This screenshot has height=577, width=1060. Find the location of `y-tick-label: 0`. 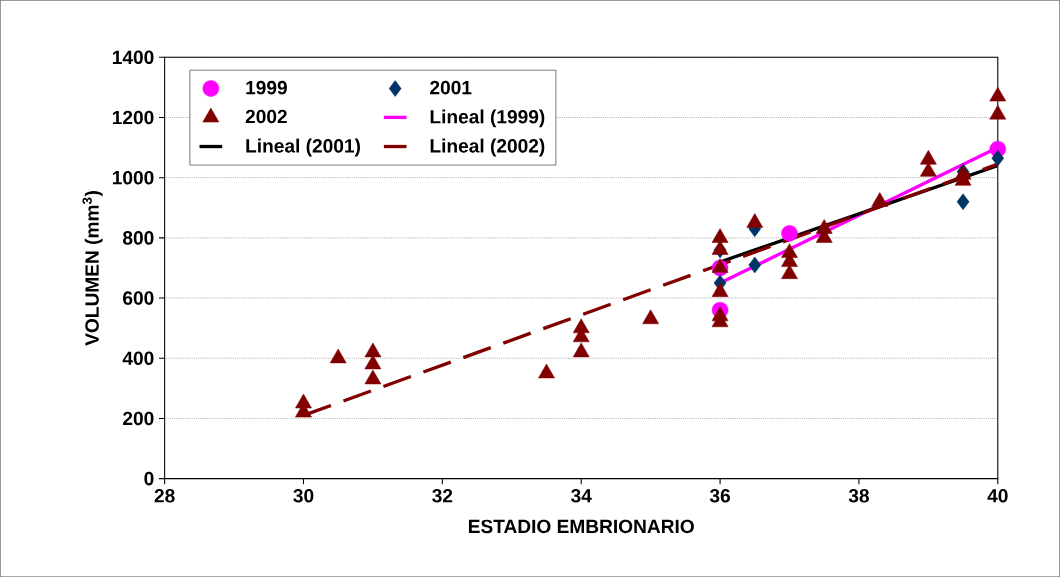

y-tick-label: 0 is located at coordinates (149, 478).